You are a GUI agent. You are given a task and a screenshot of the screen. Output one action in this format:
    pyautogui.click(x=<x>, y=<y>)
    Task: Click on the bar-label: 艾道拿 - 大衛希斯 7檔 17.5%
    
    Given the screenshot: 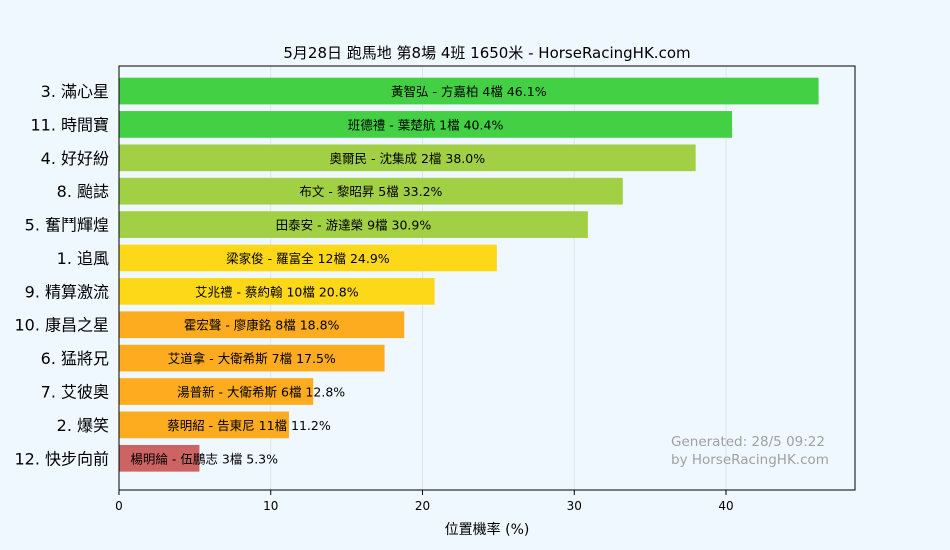 What is the action you would take?
    pyautogui.click(x=252, y=358)
    